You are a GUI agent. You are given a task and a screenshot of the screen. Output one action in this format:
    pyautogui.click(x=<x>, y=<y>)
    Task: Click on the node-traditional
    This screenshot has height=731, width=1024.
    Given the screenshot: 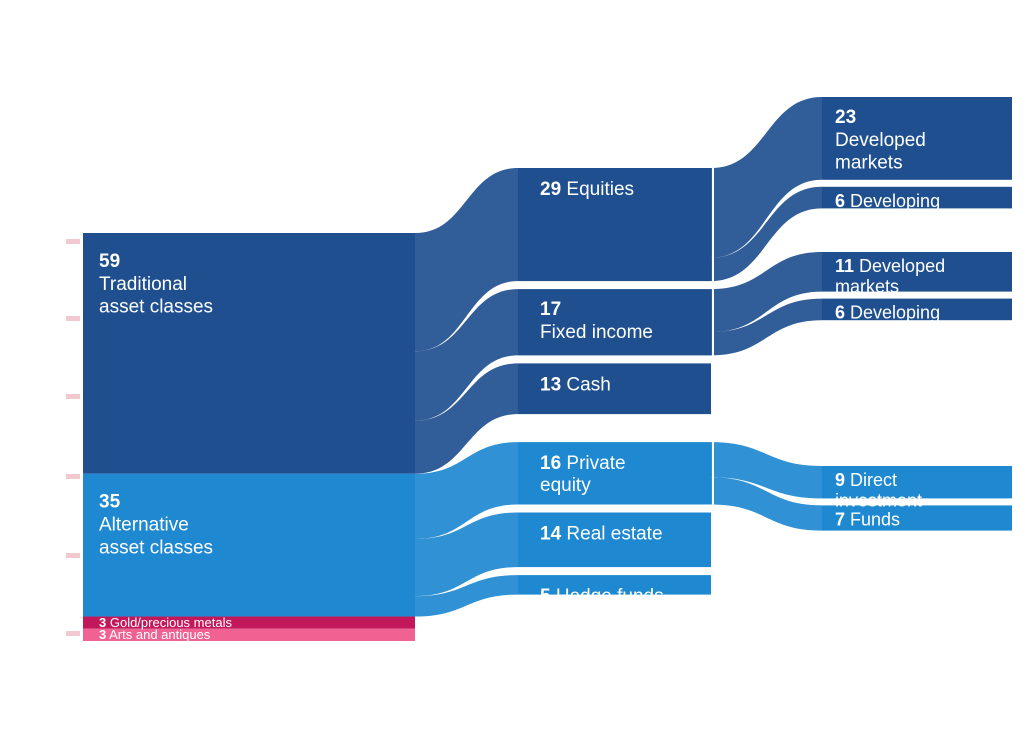 What is the action you would take?
    pyautogui.click(x=249, y=353)
    